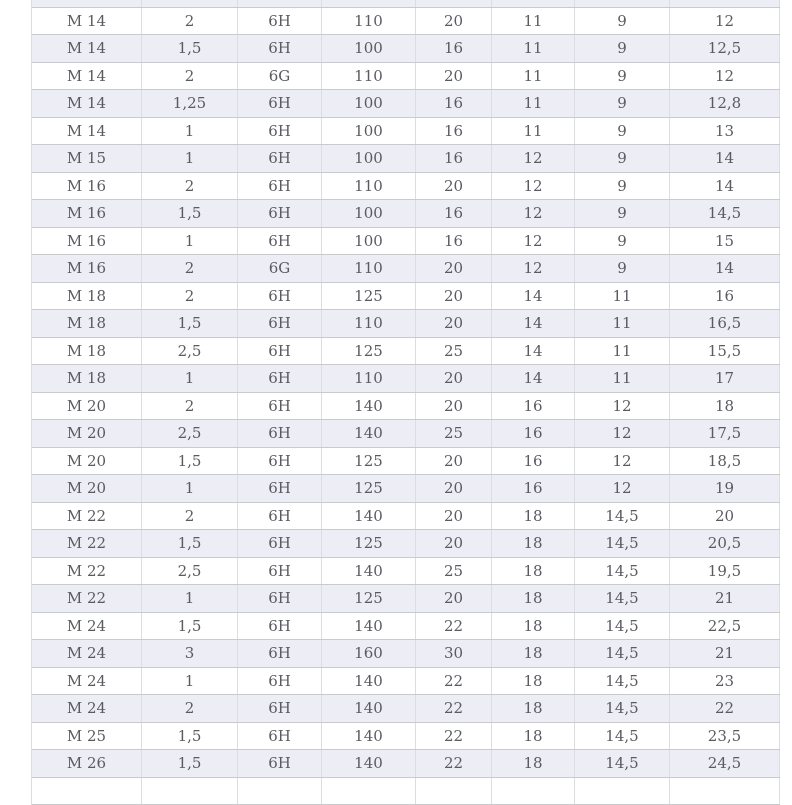  I want to click on table-cell: 22,5, so click(725, 626).